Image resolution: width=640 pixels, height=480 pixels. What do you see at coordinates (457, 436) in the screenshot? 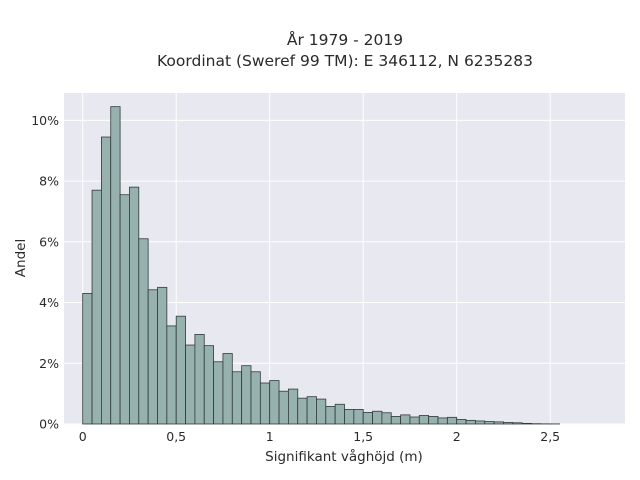
I see `x-tick-label: 2` at bounding box center [457, 436].